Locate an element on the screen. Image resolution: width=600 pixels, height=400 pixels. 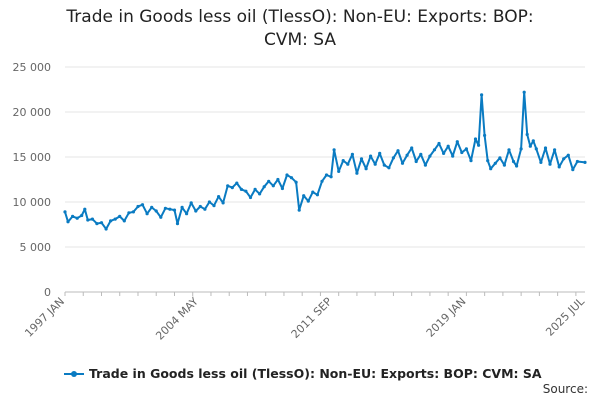
legend-series-swatch is located at coordinates (74, 374).